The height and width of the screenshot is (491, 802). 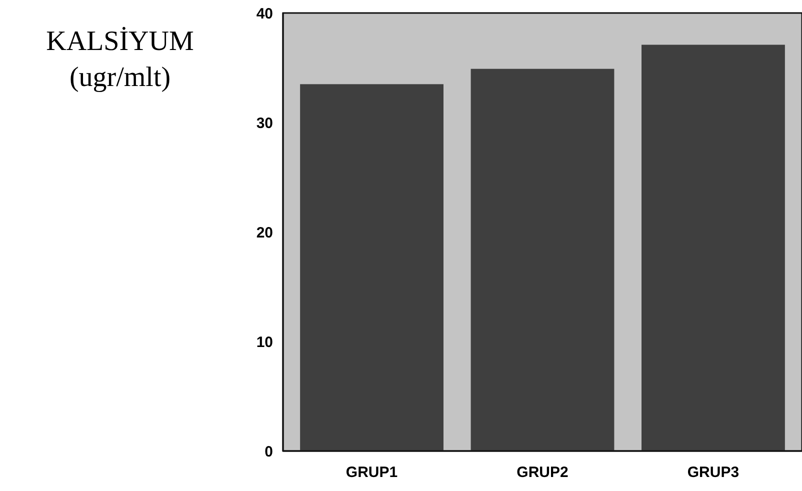 What do you see at coordinates (268, 451) in the screenshot?
I see `y-tick-label: 0` at bounding box center [268, 451].